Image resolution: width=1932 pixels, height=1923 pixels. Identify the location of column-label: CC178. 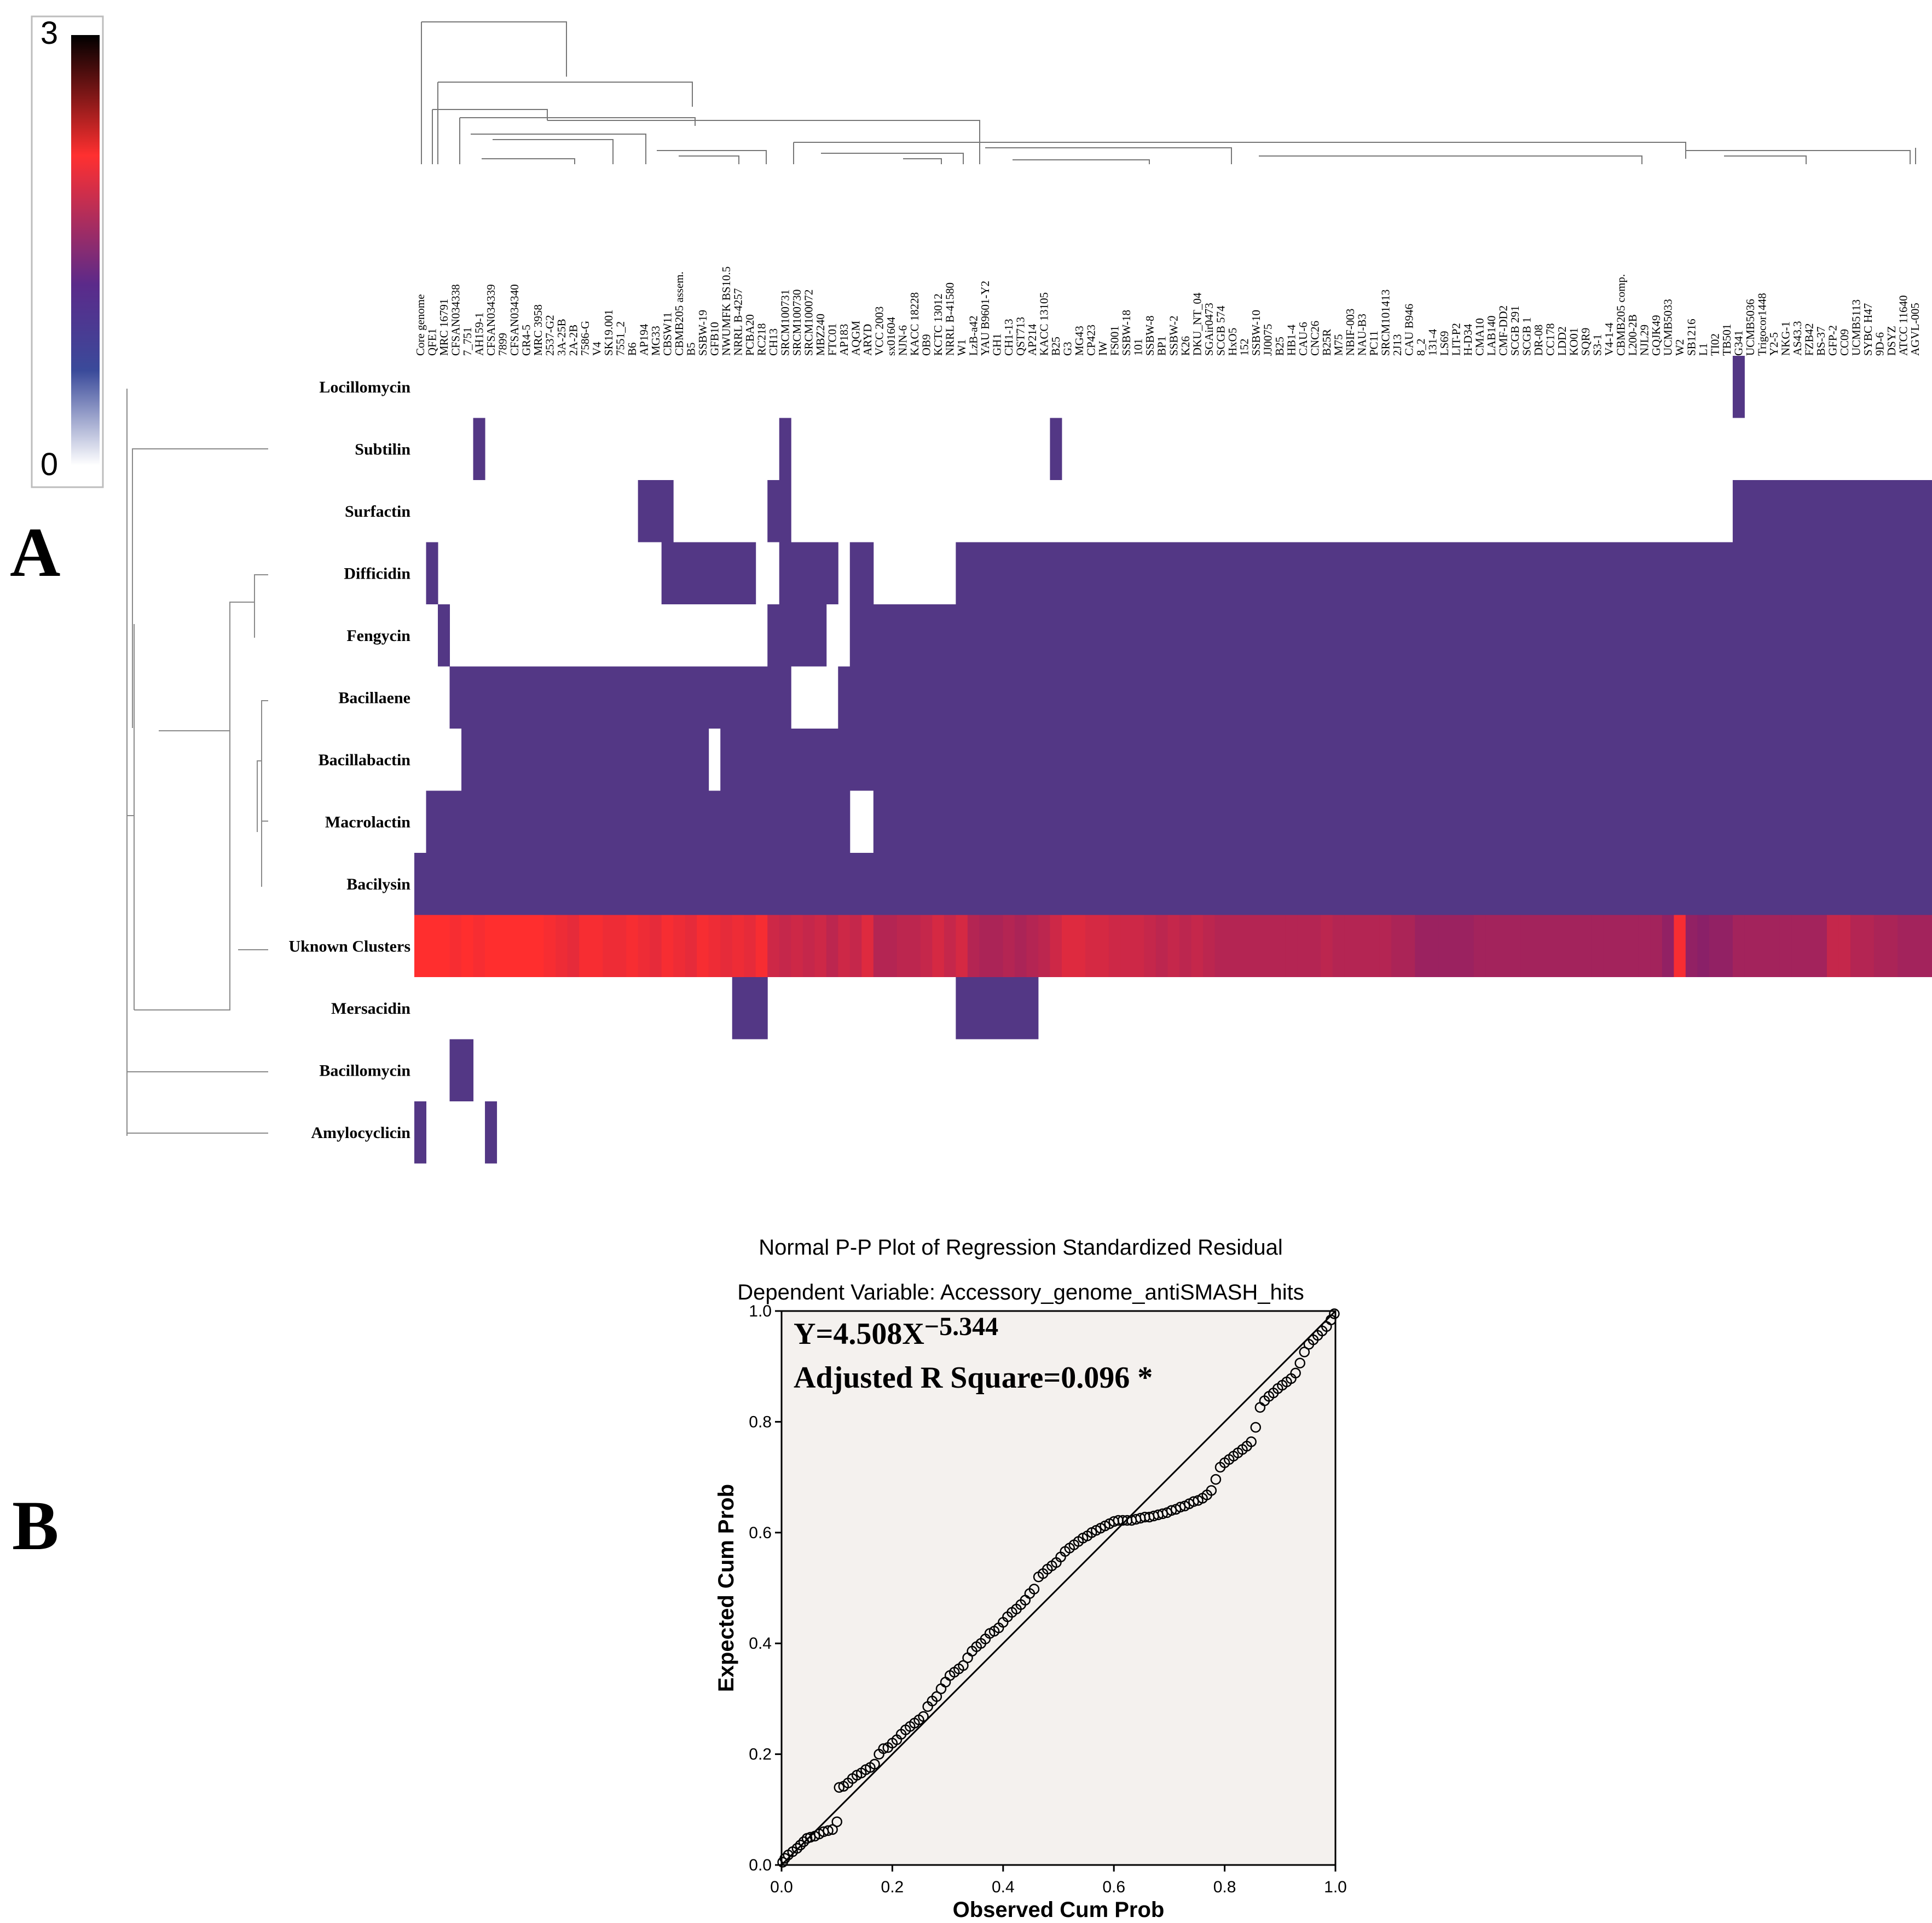
(1550, 339).